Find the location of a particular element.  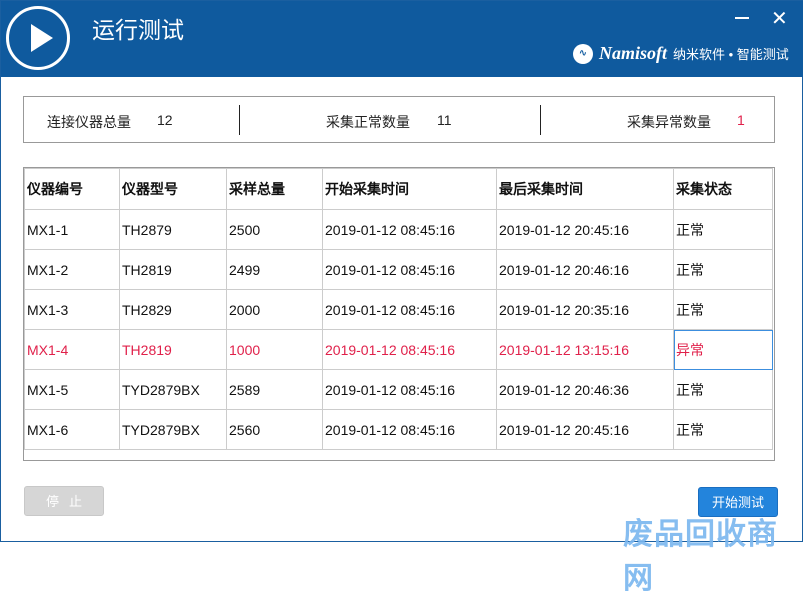

cell-id: MX1-5 is located at coordinates (72, 389).